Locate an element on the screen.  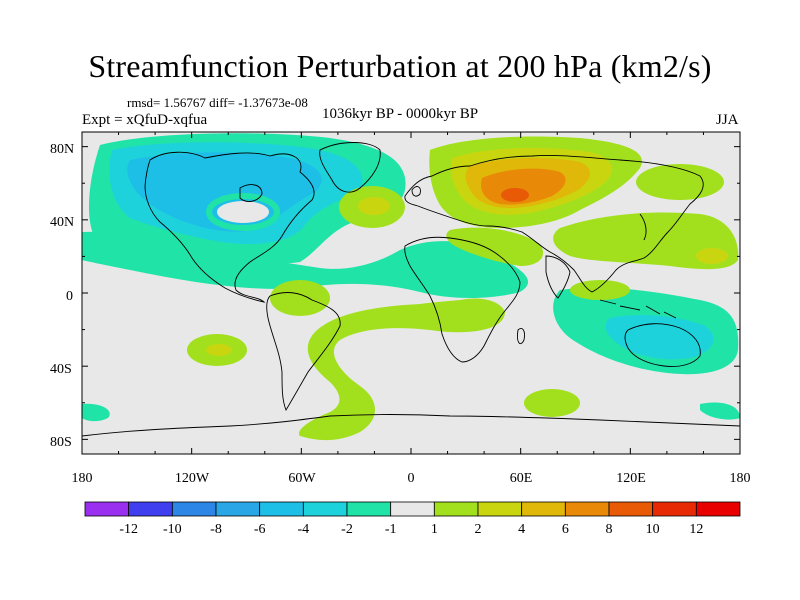
positive-blob-siberia is located at coordinates (680, 182).